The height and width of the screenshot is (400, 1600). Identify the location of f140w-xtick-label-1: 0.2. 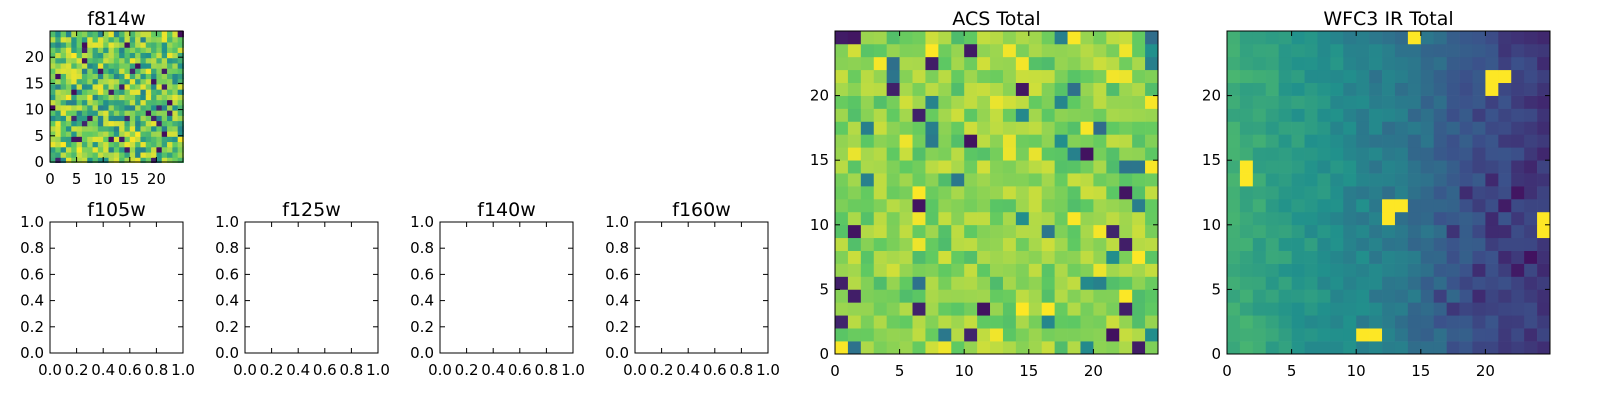
(467, 370).